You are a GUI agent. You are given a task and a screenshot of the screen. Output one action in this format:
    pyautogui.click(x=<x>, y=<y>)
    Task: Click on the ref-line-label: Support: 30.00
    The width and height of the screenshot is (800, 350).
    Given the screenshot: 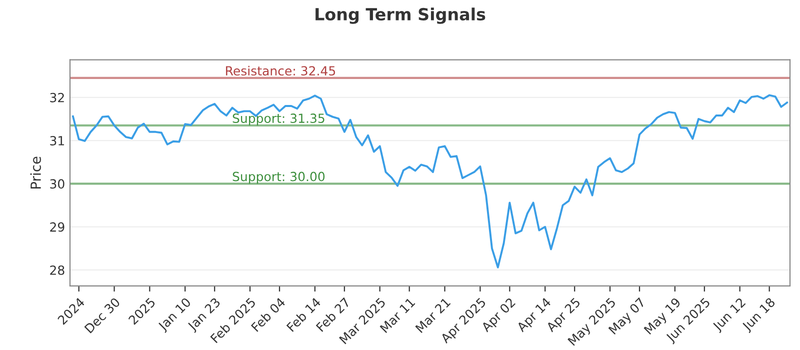 What is the action you would take?
    pyautogui.click(x=278, y=178)
    